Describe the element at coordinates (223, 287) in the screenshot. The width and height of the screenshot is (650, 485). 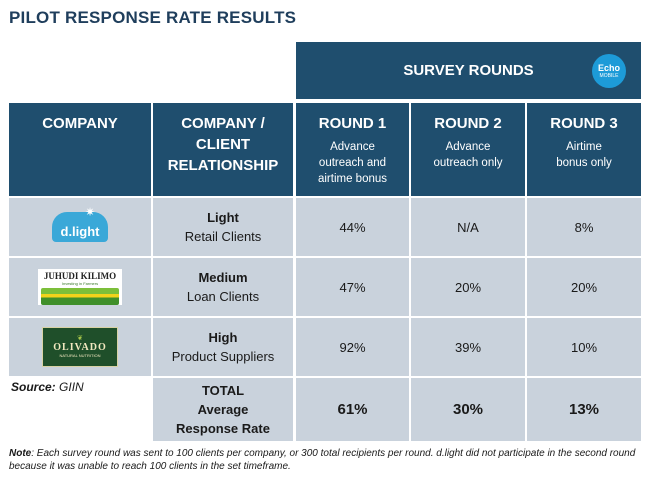
I see `relationship-cell-medium: Medium Loan Clients` at that location.